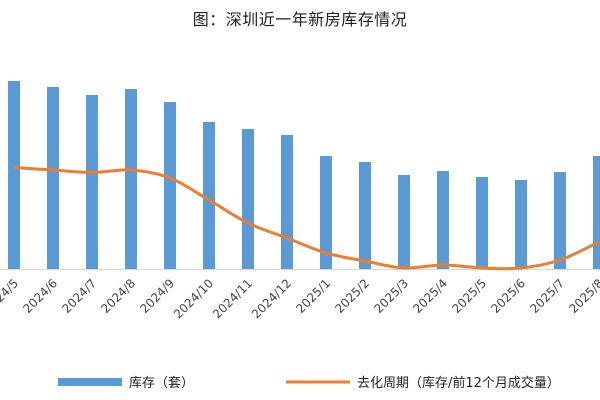 The height and width of the screenshot is (400, 600). Describe the element at coordinates (170, 185) in the screenshot. I see `bar-2024/9` at that location.